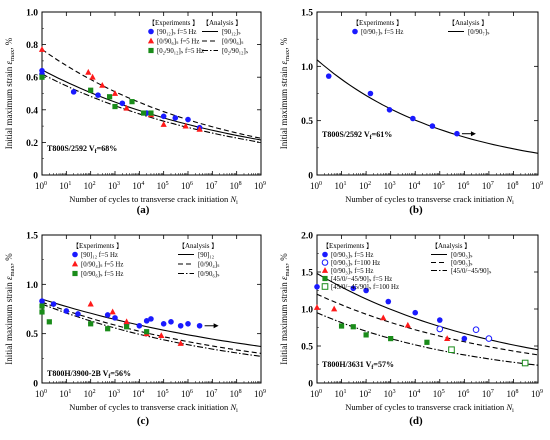  What do you see at coordinates (235, 51) in the screenshot?
I see `legend-ana-label: [0₂/90₁₂]ₛ` at bounding box center [235, 51].